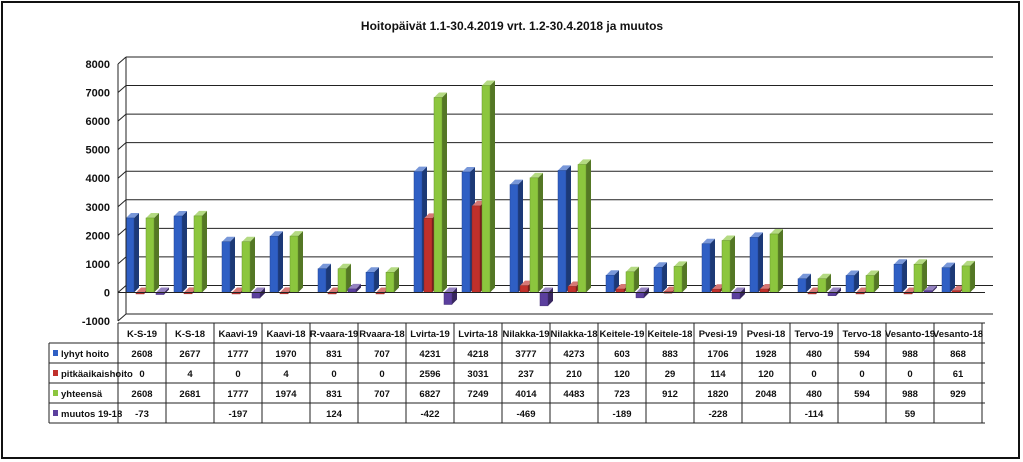 The height and width of the screenshot is (462, 1023). I want to click on series-label: muutos 19-18, so click(91, 414).